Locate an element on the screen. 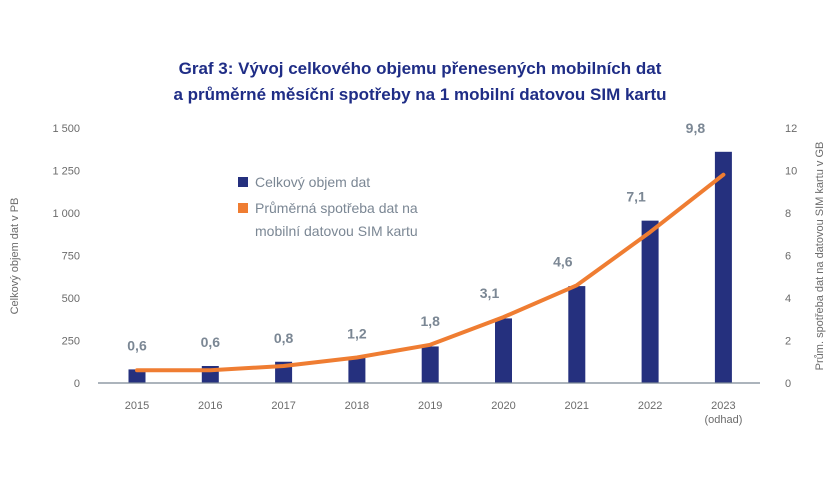  y-axis-right-ticks: 0 2 4 6 8 10 12 is located at coordinates (791, 256).